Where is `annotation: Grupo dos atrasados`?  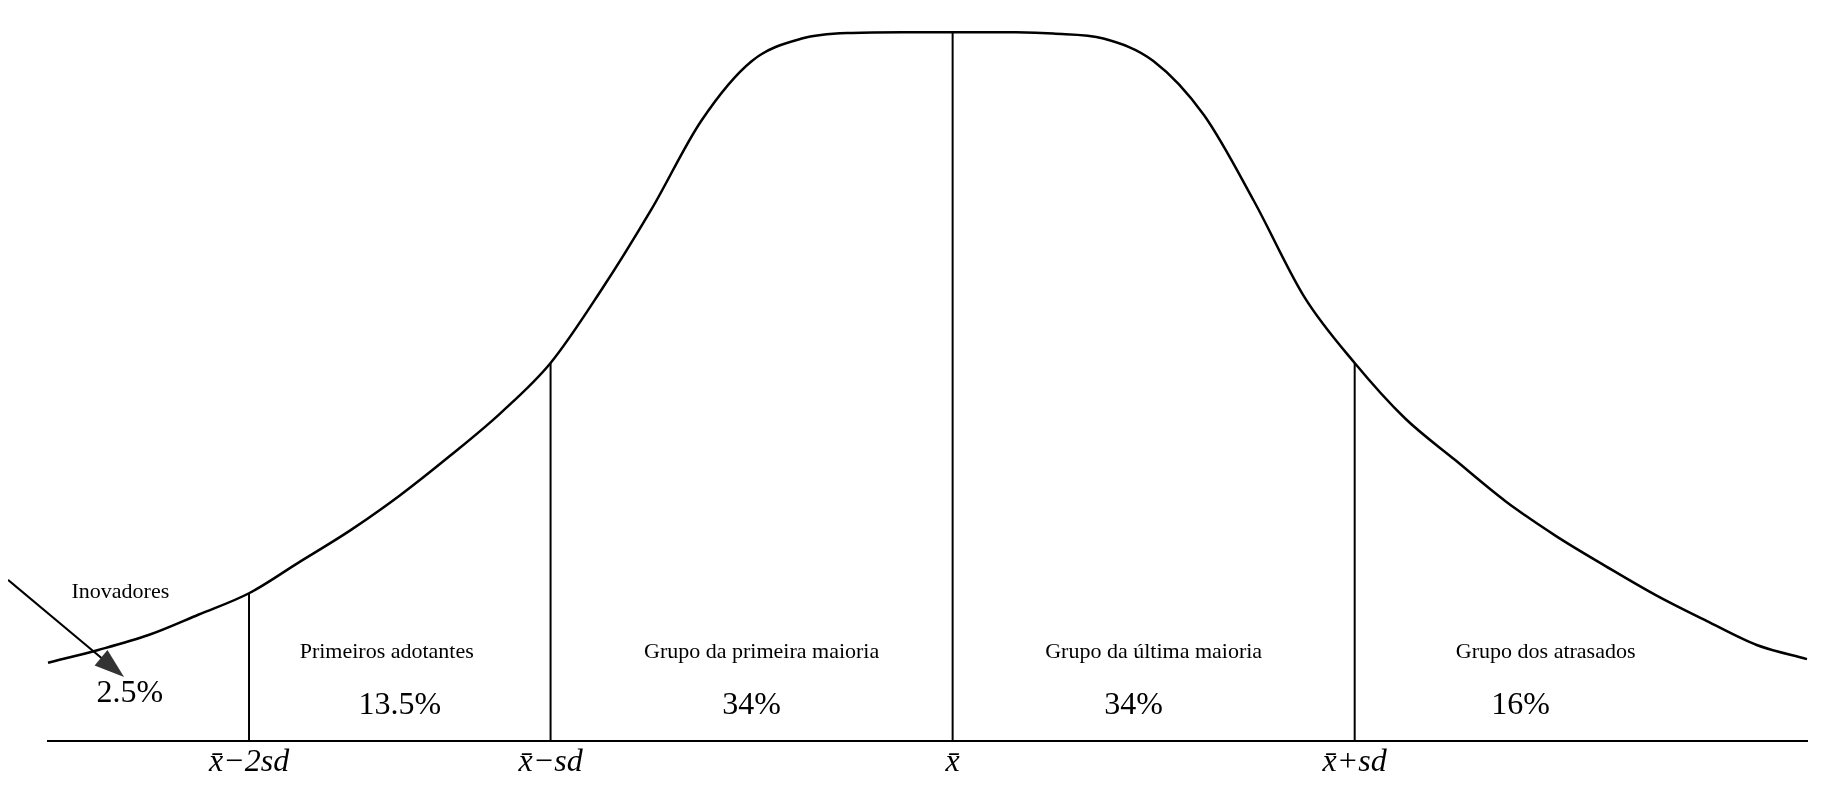
annotation: Grupo dos atrasados is located at coordinates (1545, 650).